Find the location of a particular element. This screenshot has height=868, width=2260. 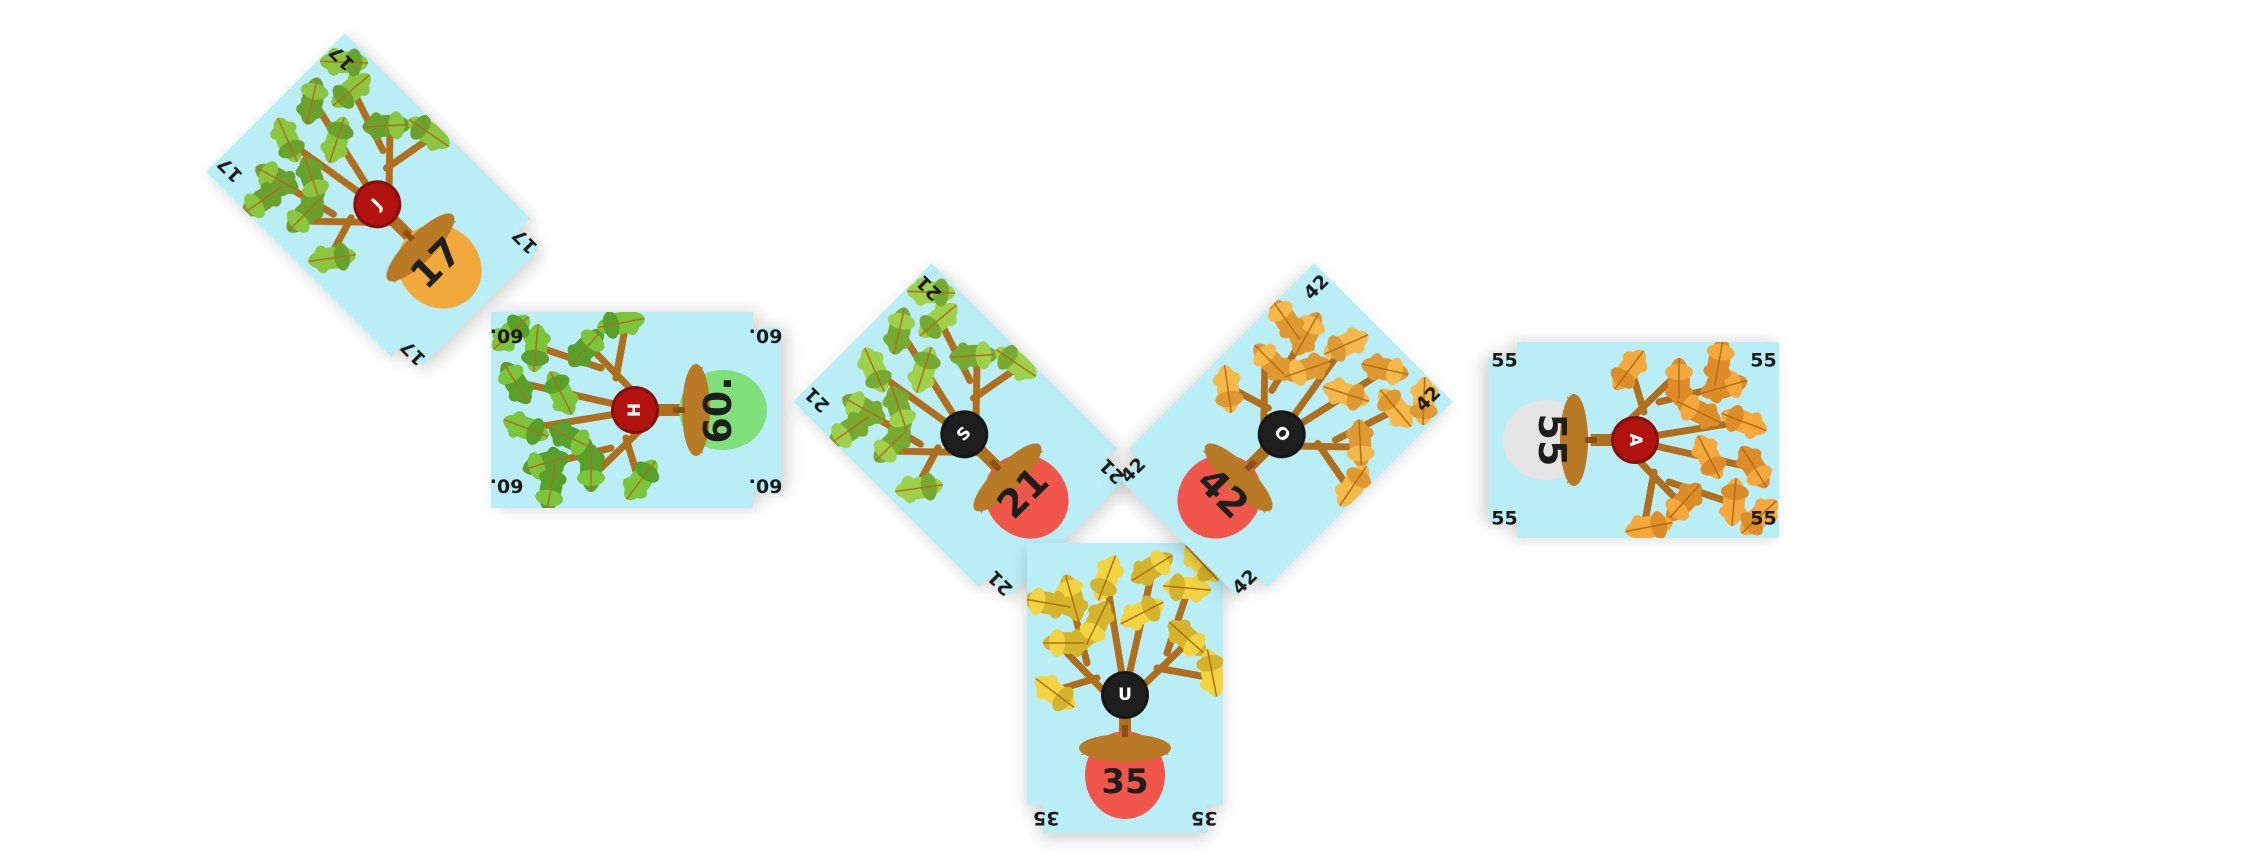

oak-card-55: 55 55 55 55 A 55 is located at coordinates (1634, 440).